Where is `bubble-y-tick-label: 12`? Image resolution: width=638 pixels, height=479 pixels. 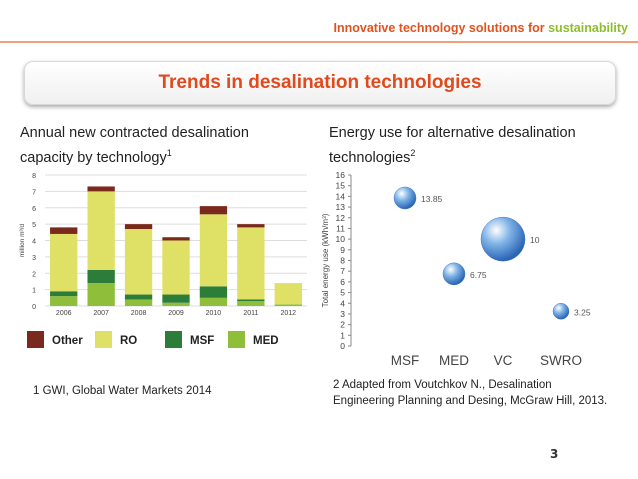 bubble-y-tick-label: 12 is located at coordinates (341, 218).